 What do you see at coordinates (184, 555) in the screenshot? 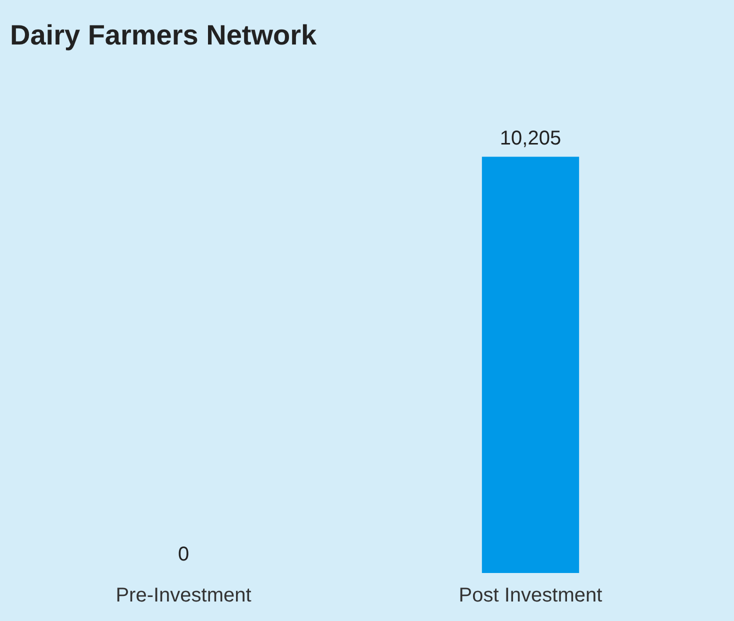
I see `data-label: 0` at bounding box center [184, 555].